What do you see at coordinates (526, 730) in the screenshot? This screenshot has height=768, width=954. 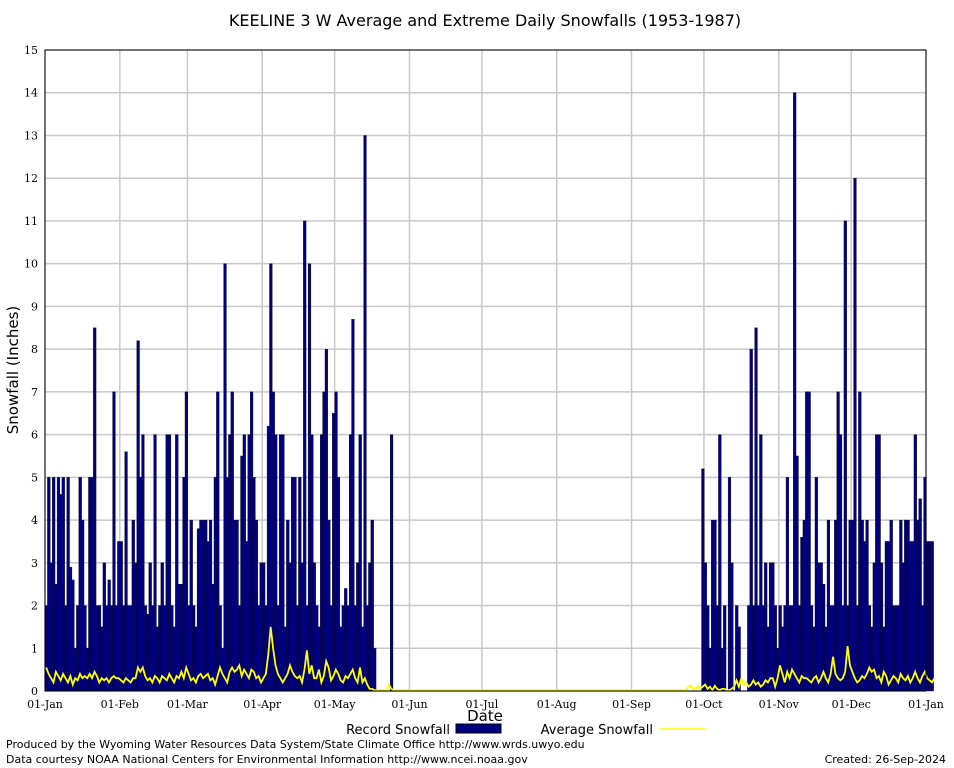 I see `legend: Record Snowfall Average Snowfall` at bounding box center [526, 730].